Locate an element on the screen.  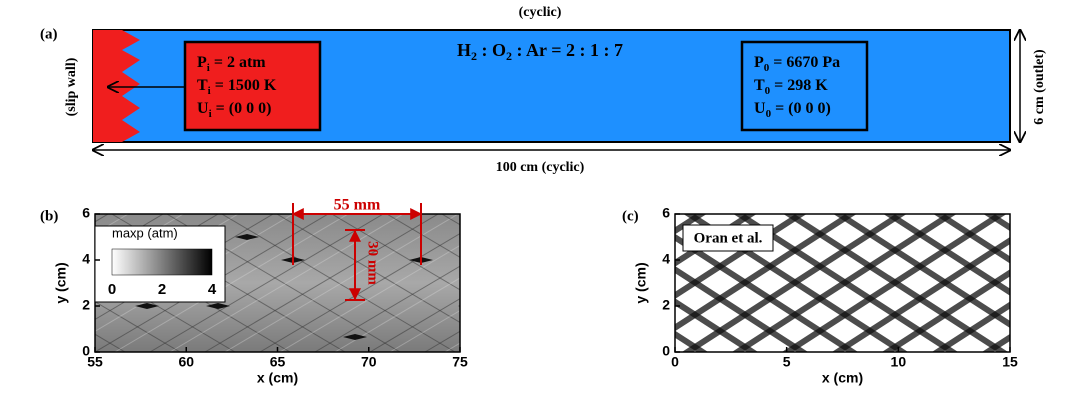
mixture: H2 : O2 : Ar = 2 : 1 : 7 is located at coordinates (540, 51).